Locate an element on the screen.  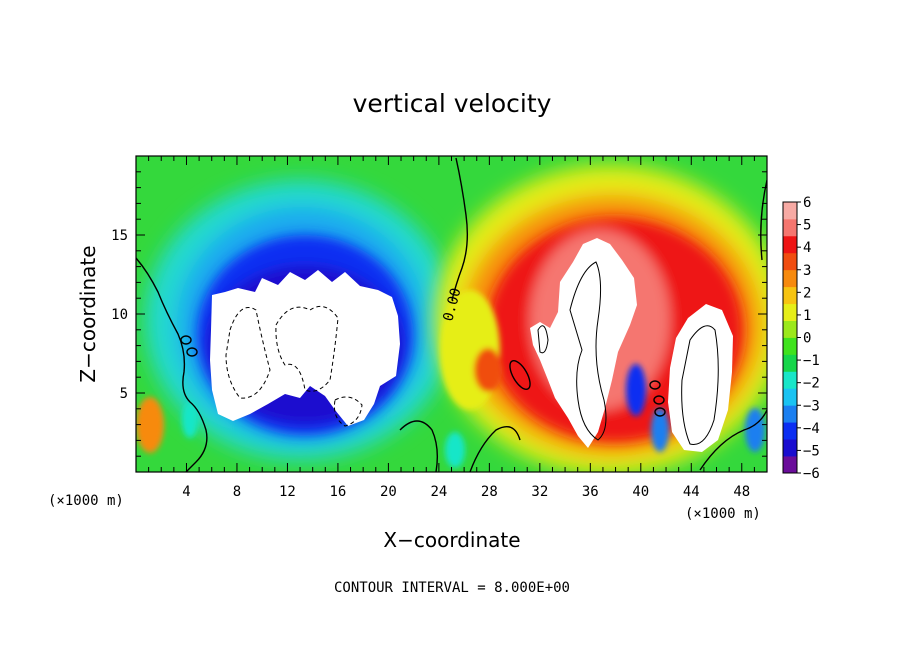
x-unit-right: (×1000 m) is located at coordinates (723, 514).